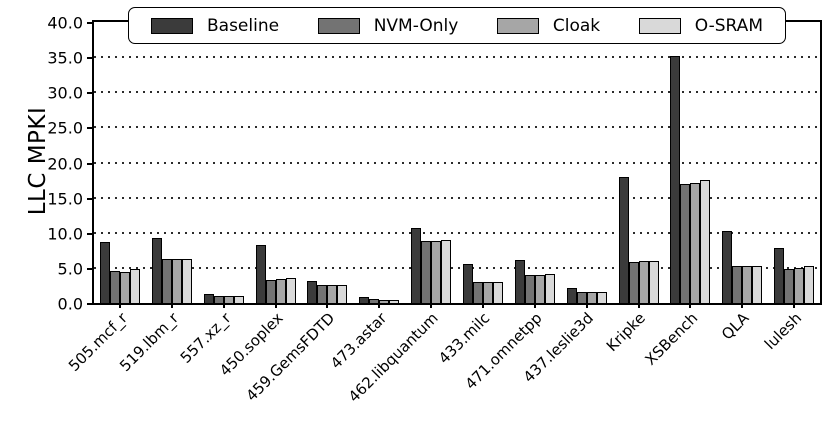  What do you see at coordinates (431, 162) in the screenshot?
I see `bar-group-462.libquantum` at bounding box center [431, 162].